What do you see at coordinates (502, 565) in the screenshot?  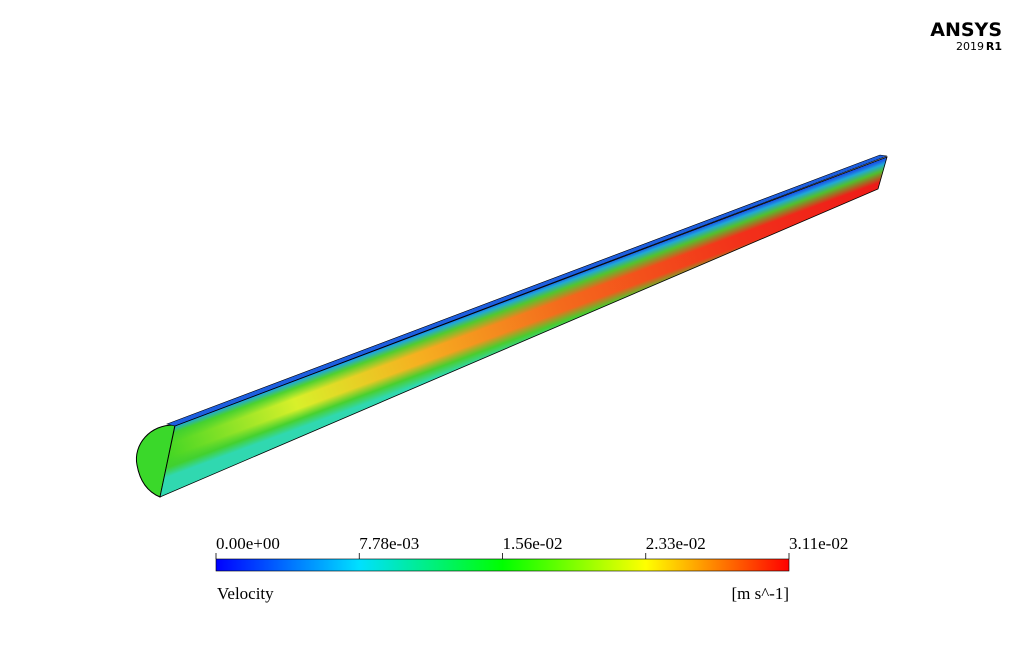 I see `color-bar` at bounding box center [502, 565].